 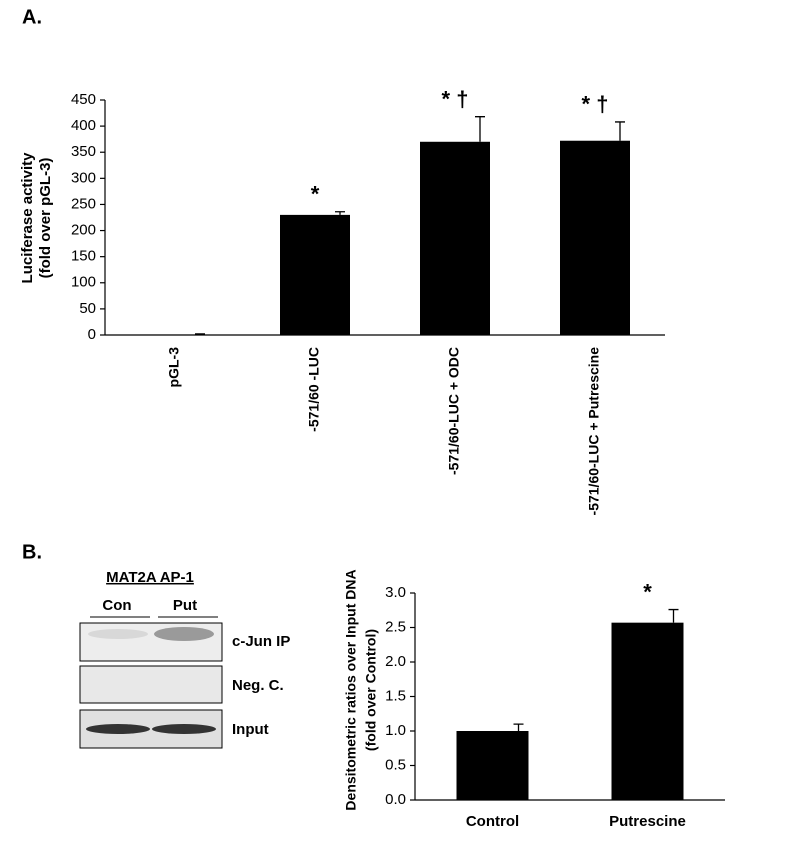 I want to click on y-axis-label: Densitometric ratios over Input DNA, so click(x=351, y=689).